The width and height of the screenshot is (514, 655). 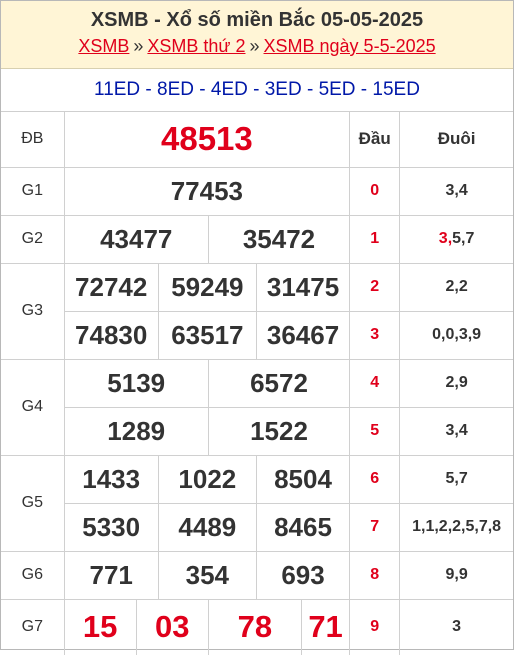 What do you see at coordinates (375, 140) in the screenshot?
I see `dau-header: Đầu` at bounding box center [375, 140].